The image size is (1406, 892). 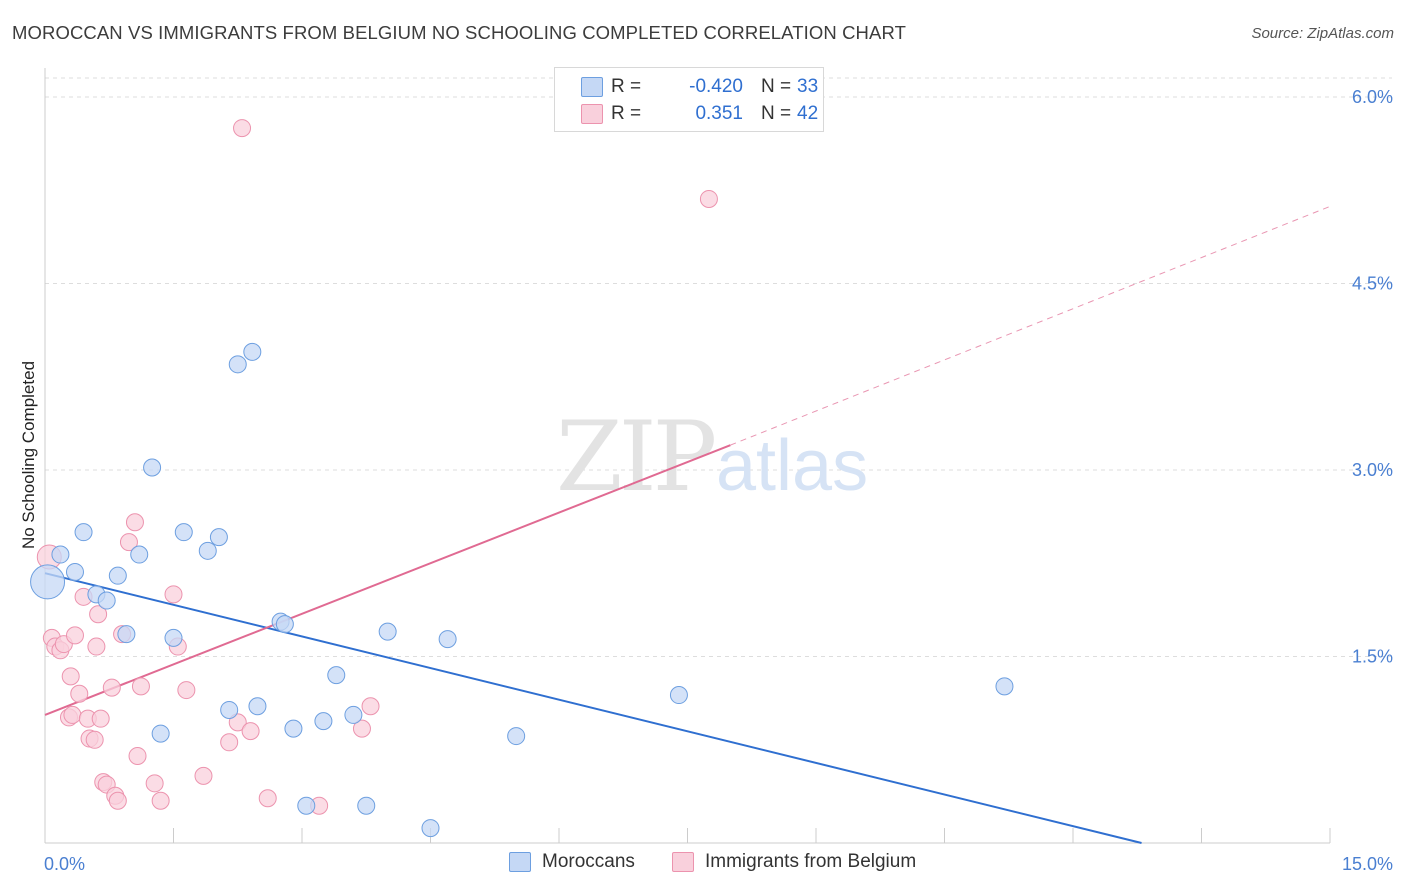 What do you see at coordinates (588, 861) in the screenshot?
I see `legend-label-moroccans: Moroccans` at bounding box center [588, 861].